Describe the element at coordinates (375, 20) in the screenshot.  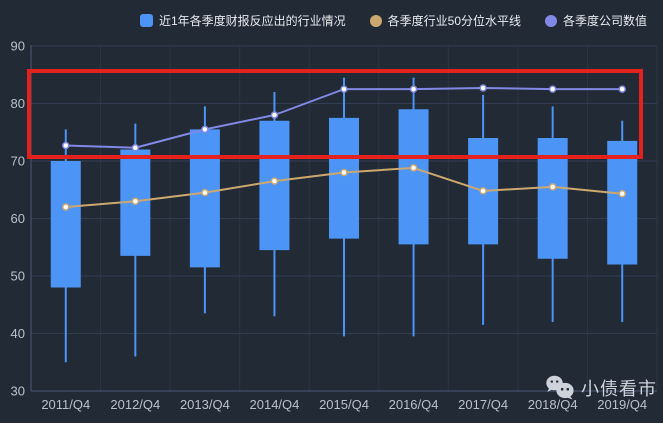
I see `orange-circle-icon` at that location.